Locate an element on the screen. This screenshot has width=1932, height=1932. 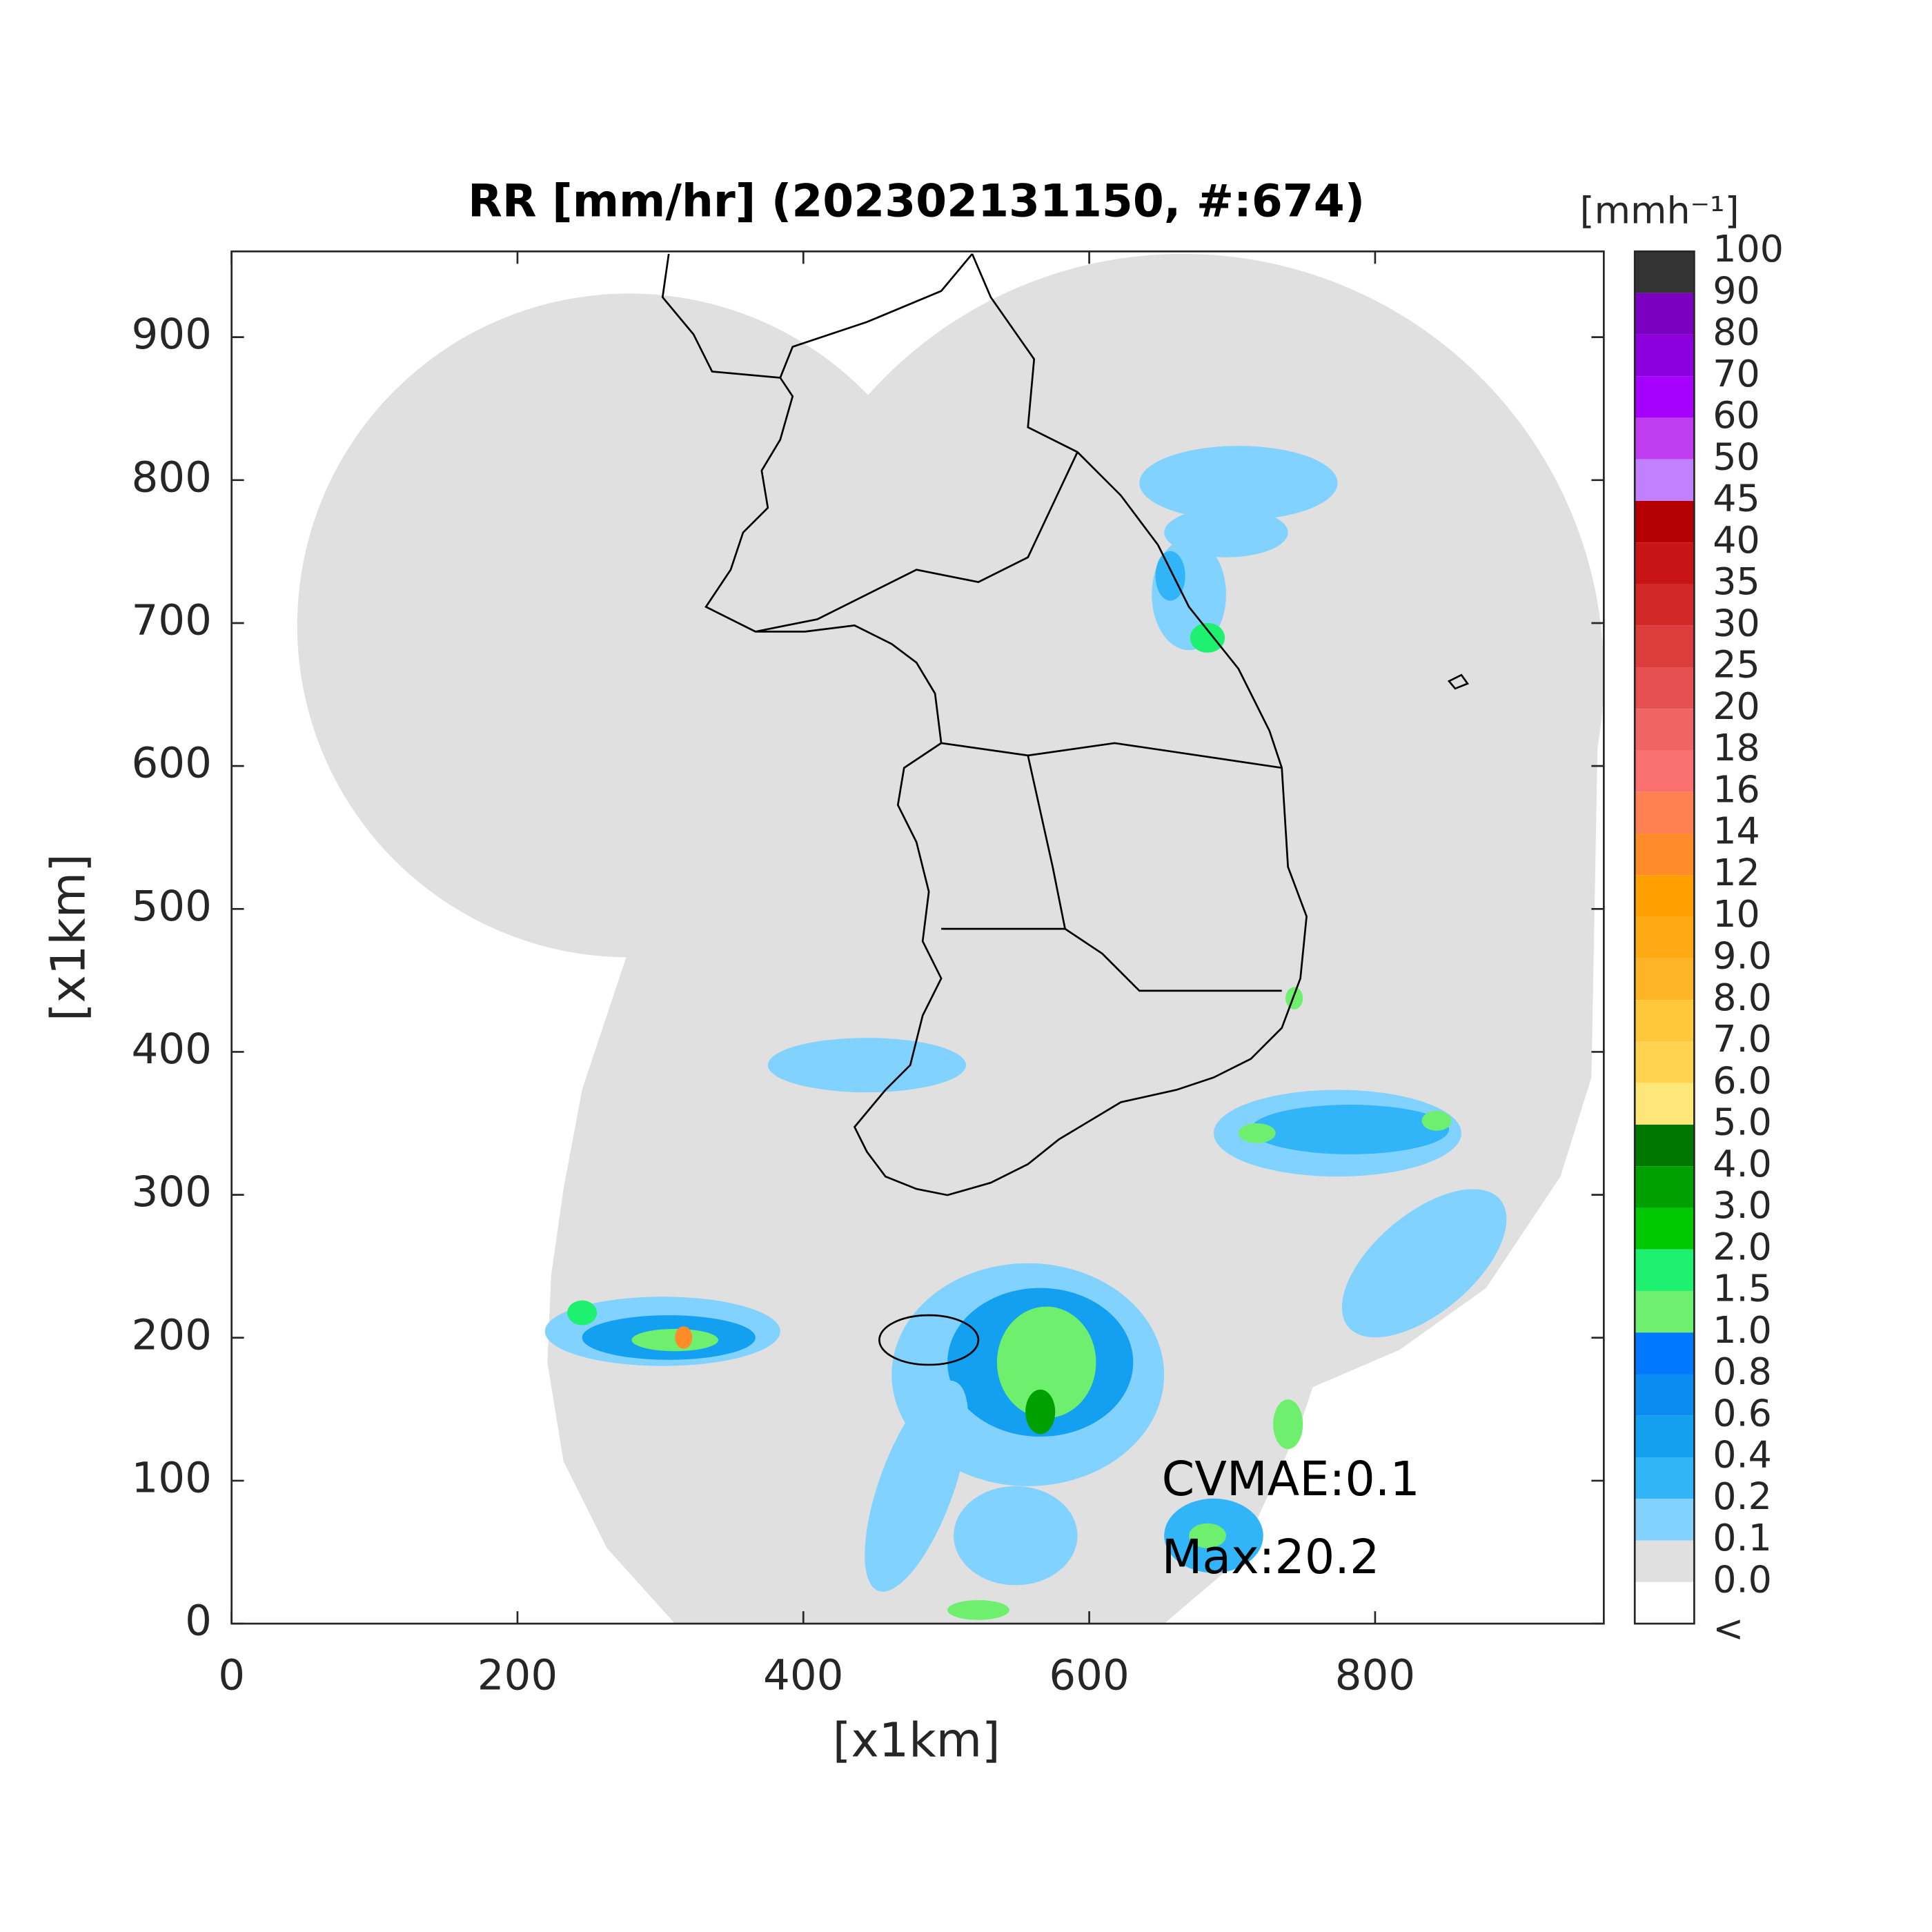
colorbar-label: 14 is located at coordinates (1736, 831).